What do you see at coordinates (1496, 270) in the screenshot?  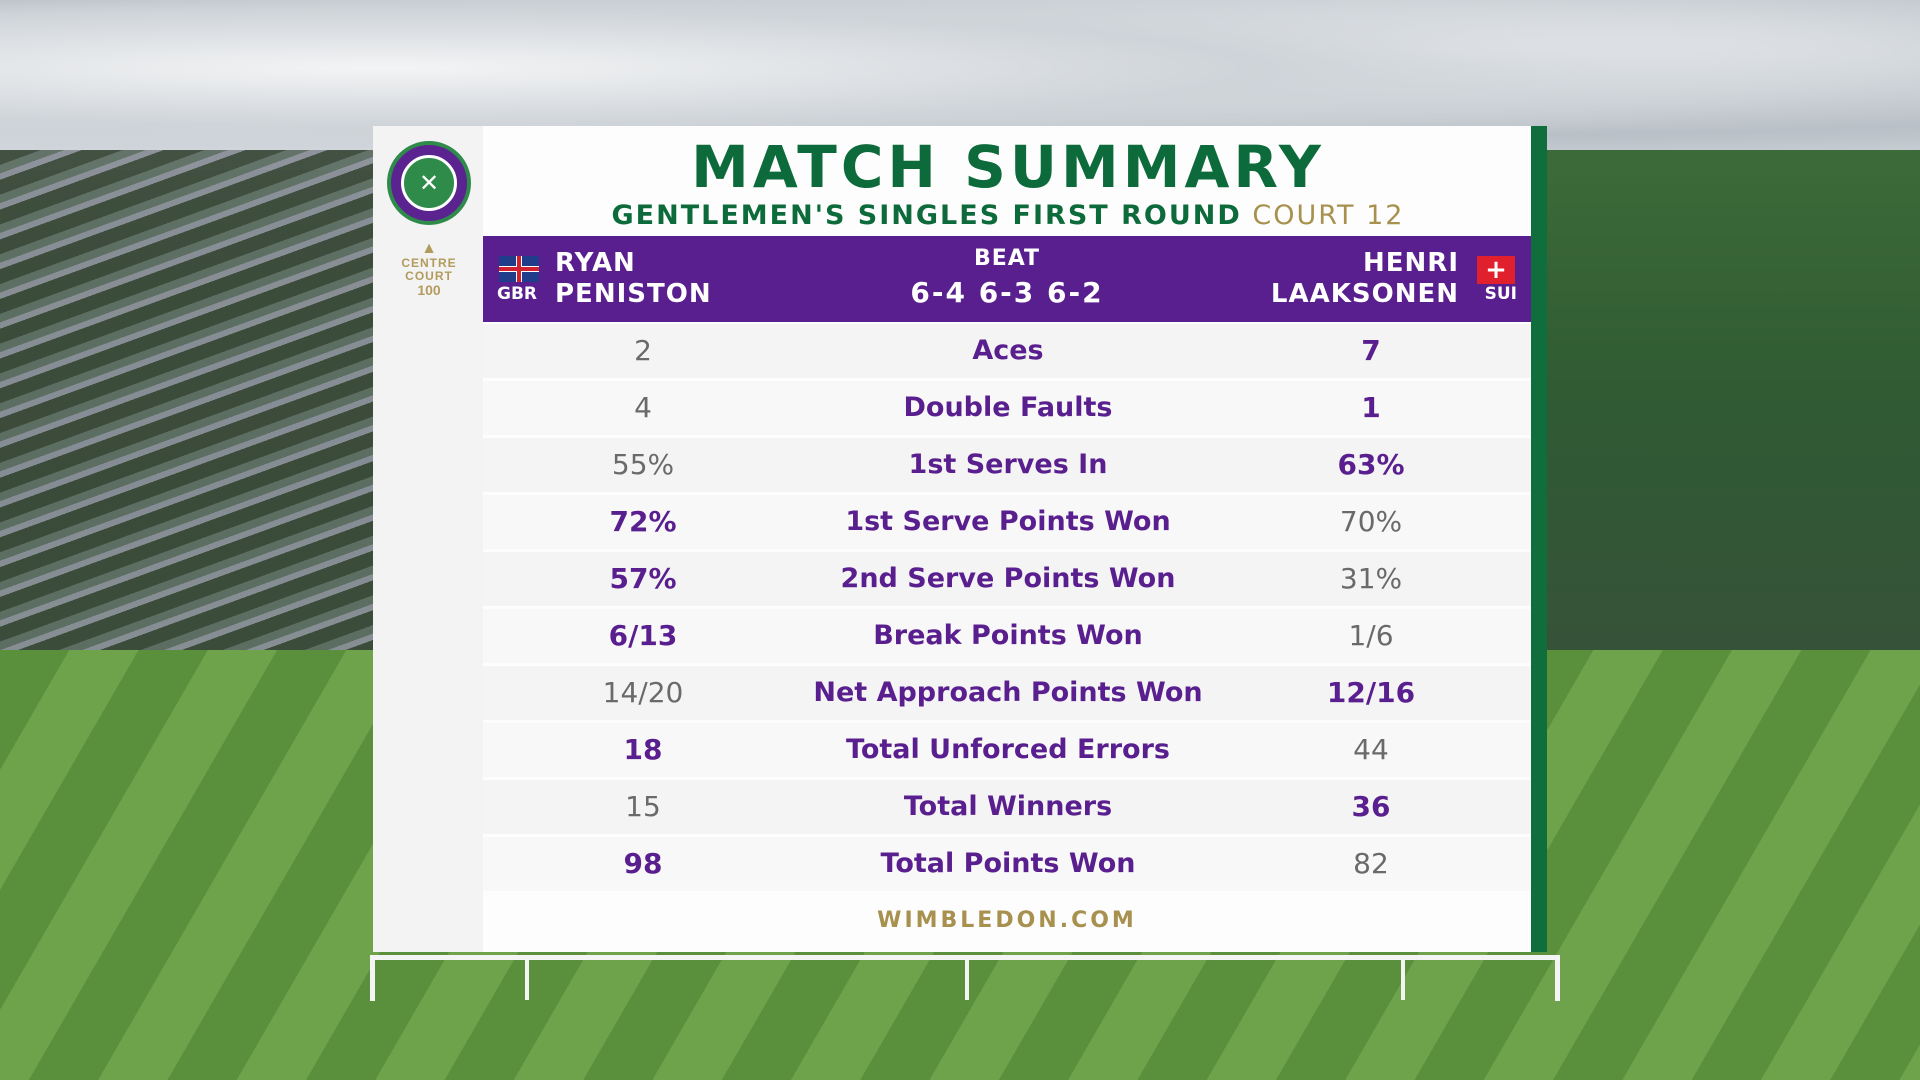 I see `sui-flag-icon: +` at bounding box center [1496, 270].